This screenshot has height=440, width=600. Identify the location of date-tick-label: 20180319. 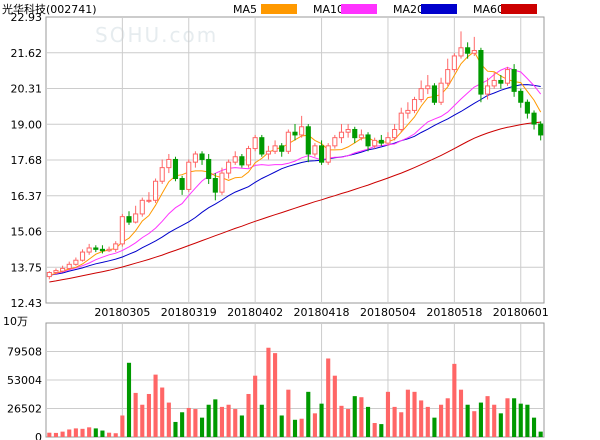
(189, 312).